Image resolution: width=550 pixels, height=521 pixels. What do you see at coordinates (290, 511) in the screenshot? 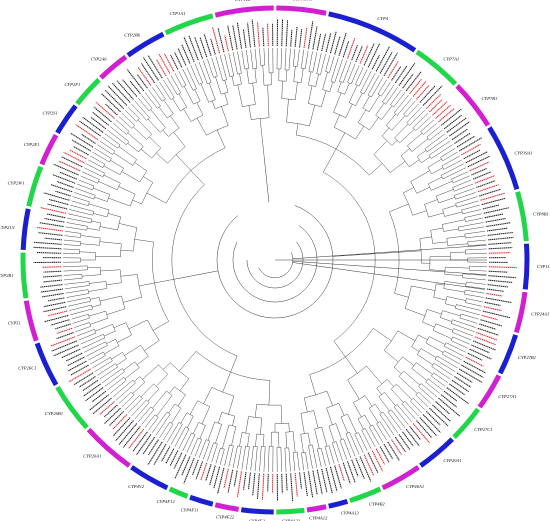
I see `family-arc-cyp4a22` at bounding box center [290, 511].